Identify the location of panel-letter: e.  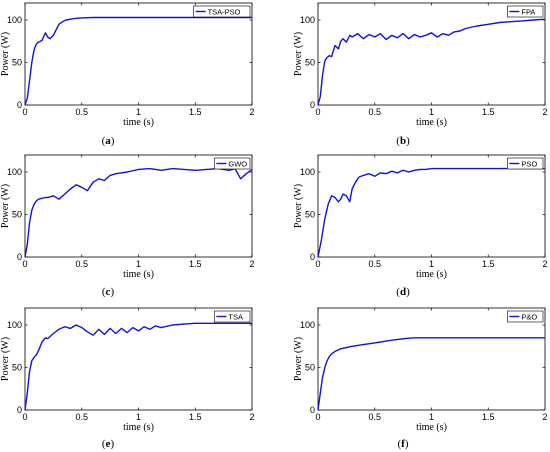
(108, 444).